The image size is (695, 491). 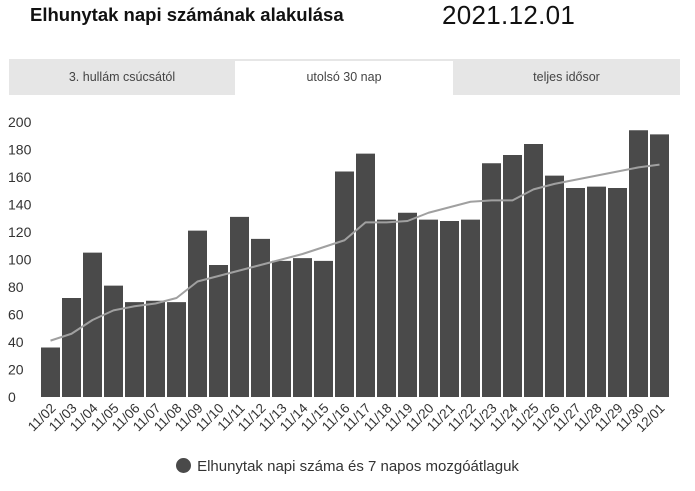 What do you see at coordinates (184, 465) in the screenshot?
I see `legend-dot-icon` at bounding box center [184, 465].